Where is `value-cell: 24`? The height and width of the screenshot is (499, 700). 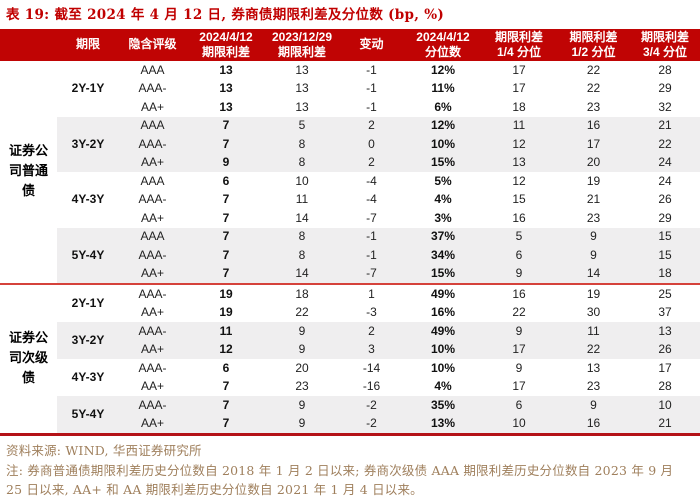
value-cell: 24 is located at coordinates (665, 180).